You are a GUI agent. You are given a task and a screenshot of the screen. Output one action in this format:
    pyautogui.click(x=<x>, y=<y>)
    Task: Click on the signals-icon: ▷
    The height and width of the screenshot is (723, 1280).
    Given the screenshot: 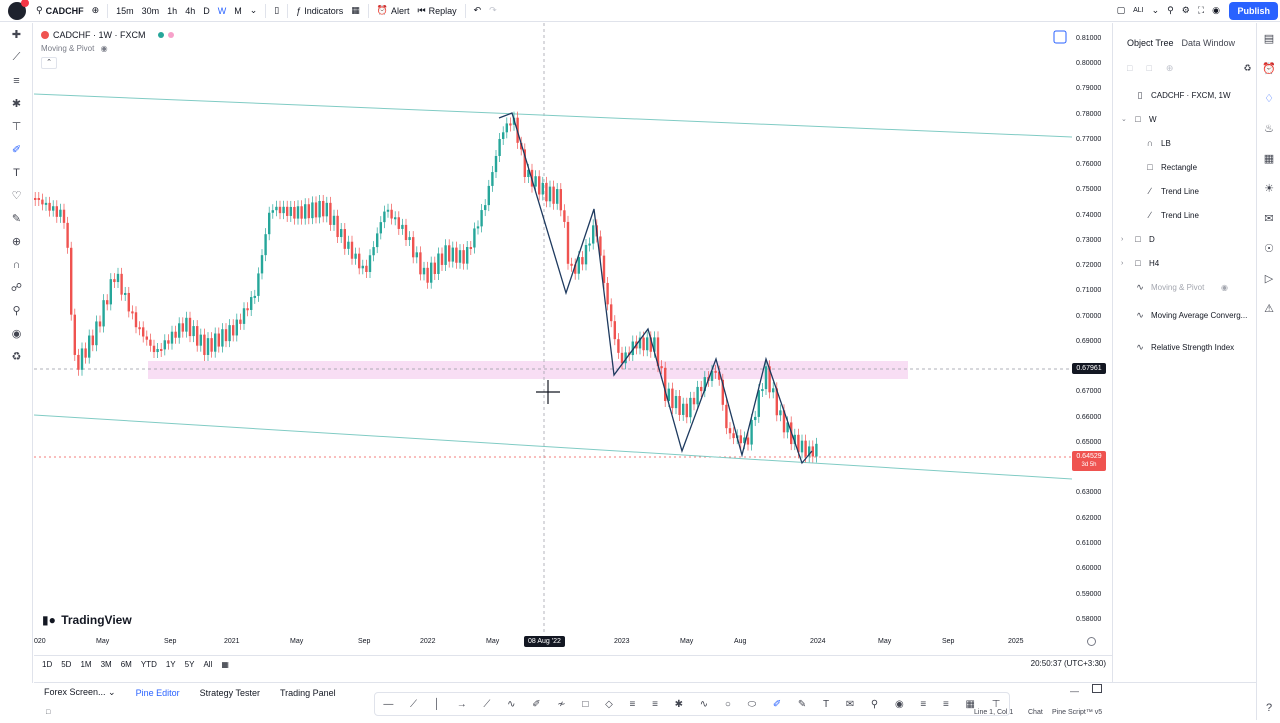 What is the action you would take?
    pyautogui.click(x=1269, y=278)
    